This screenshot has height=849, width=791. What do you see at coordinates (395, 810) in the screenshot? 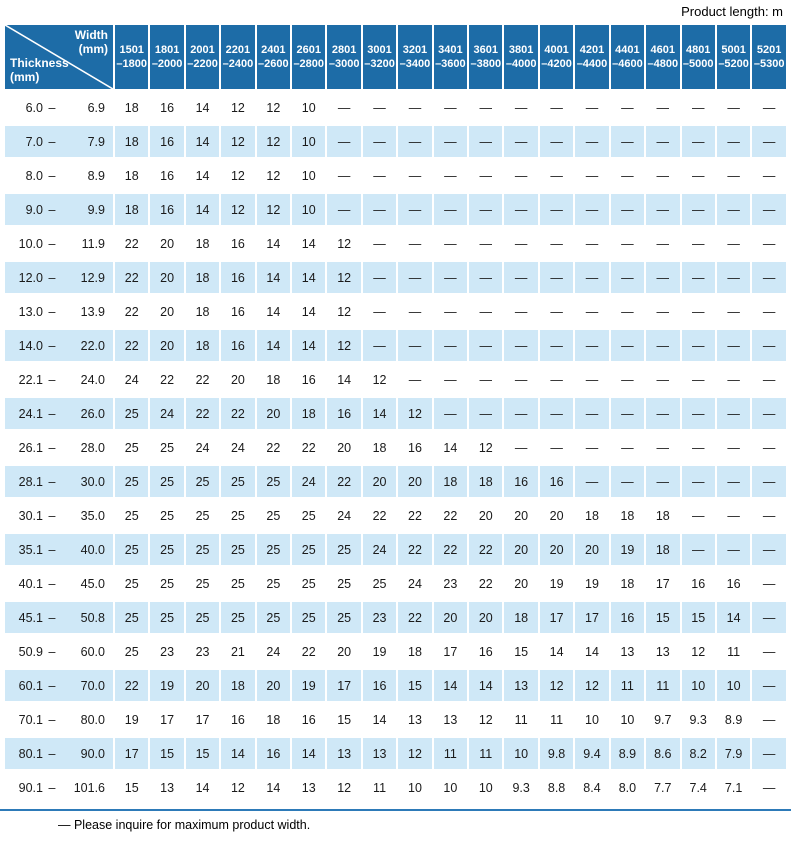
I see `footer-divider` at bounding box center [395, 810].